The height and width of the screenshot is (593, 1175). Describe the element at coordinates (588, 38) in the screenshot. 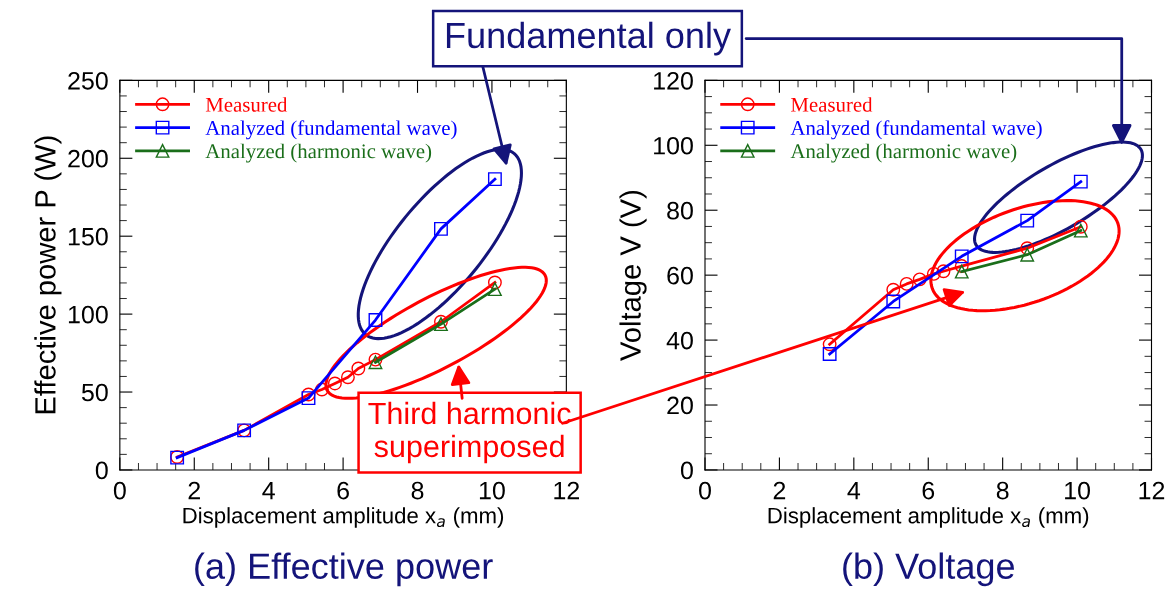

I see `text: Fundamental only` at that location.